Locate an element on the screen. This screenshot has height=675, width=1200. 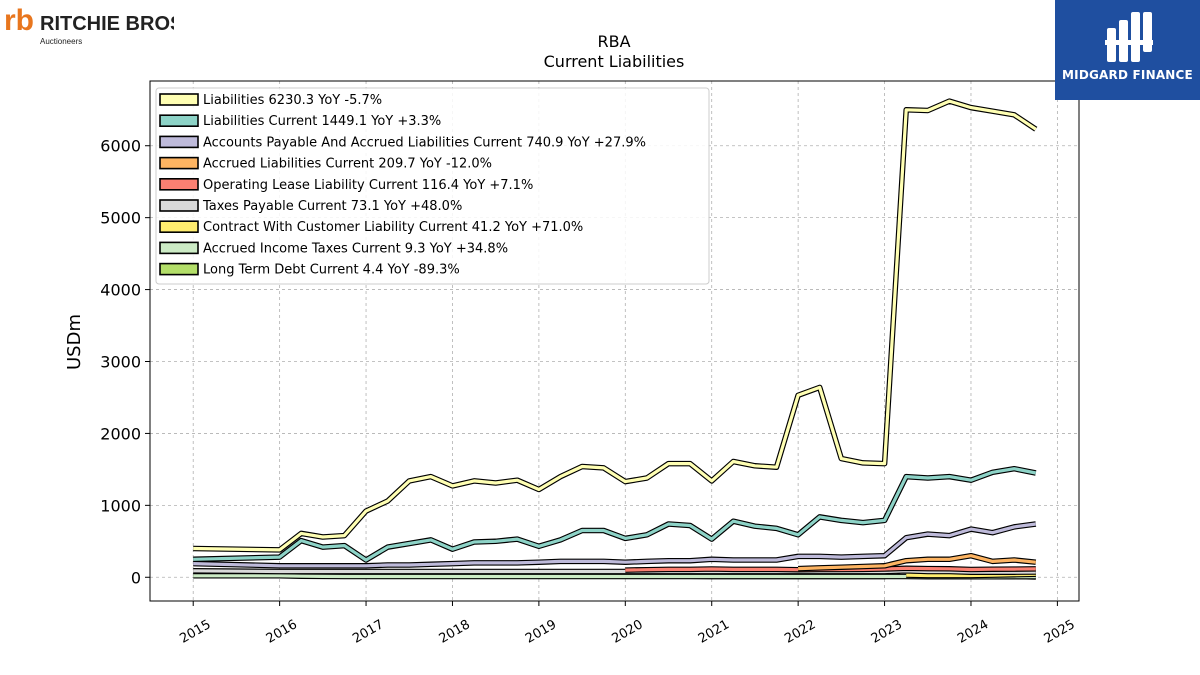
ritchie-bros-mark-icon: rb RITCHIE BROS. Auctioneers is located at coordinates (96, 25).